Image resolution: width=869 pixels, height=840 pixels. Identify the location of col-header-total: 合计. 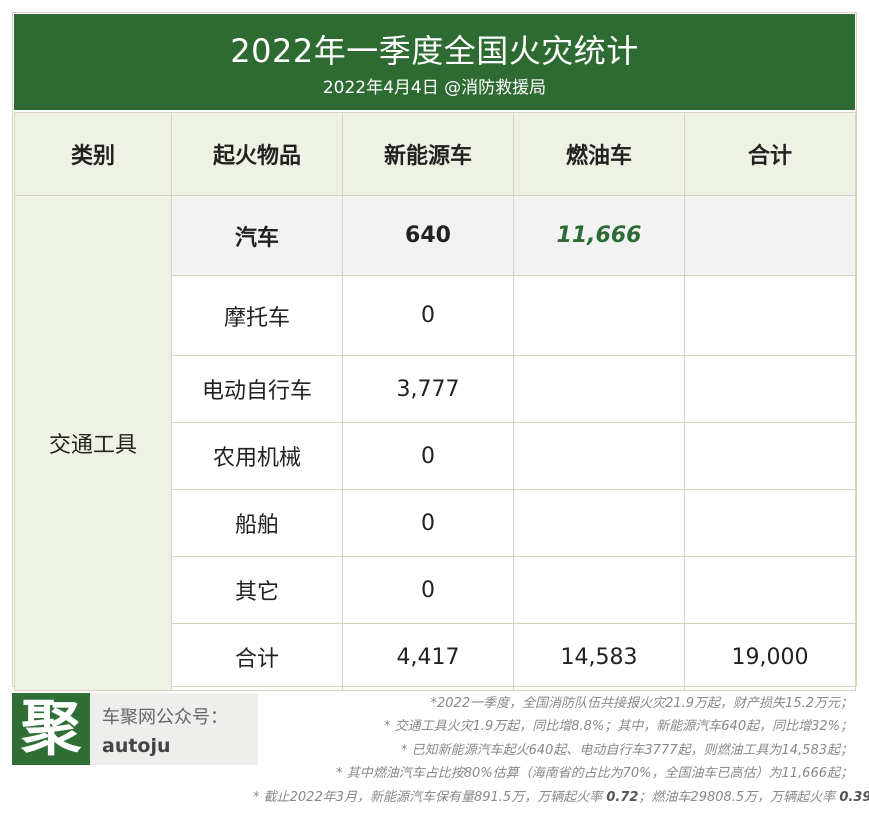
(770, 154).